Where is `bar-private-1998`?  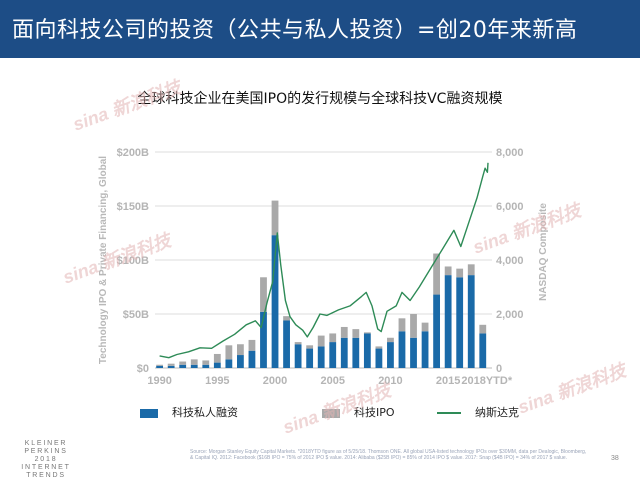
bar-private-1998 is located at coordinates (252, 359).